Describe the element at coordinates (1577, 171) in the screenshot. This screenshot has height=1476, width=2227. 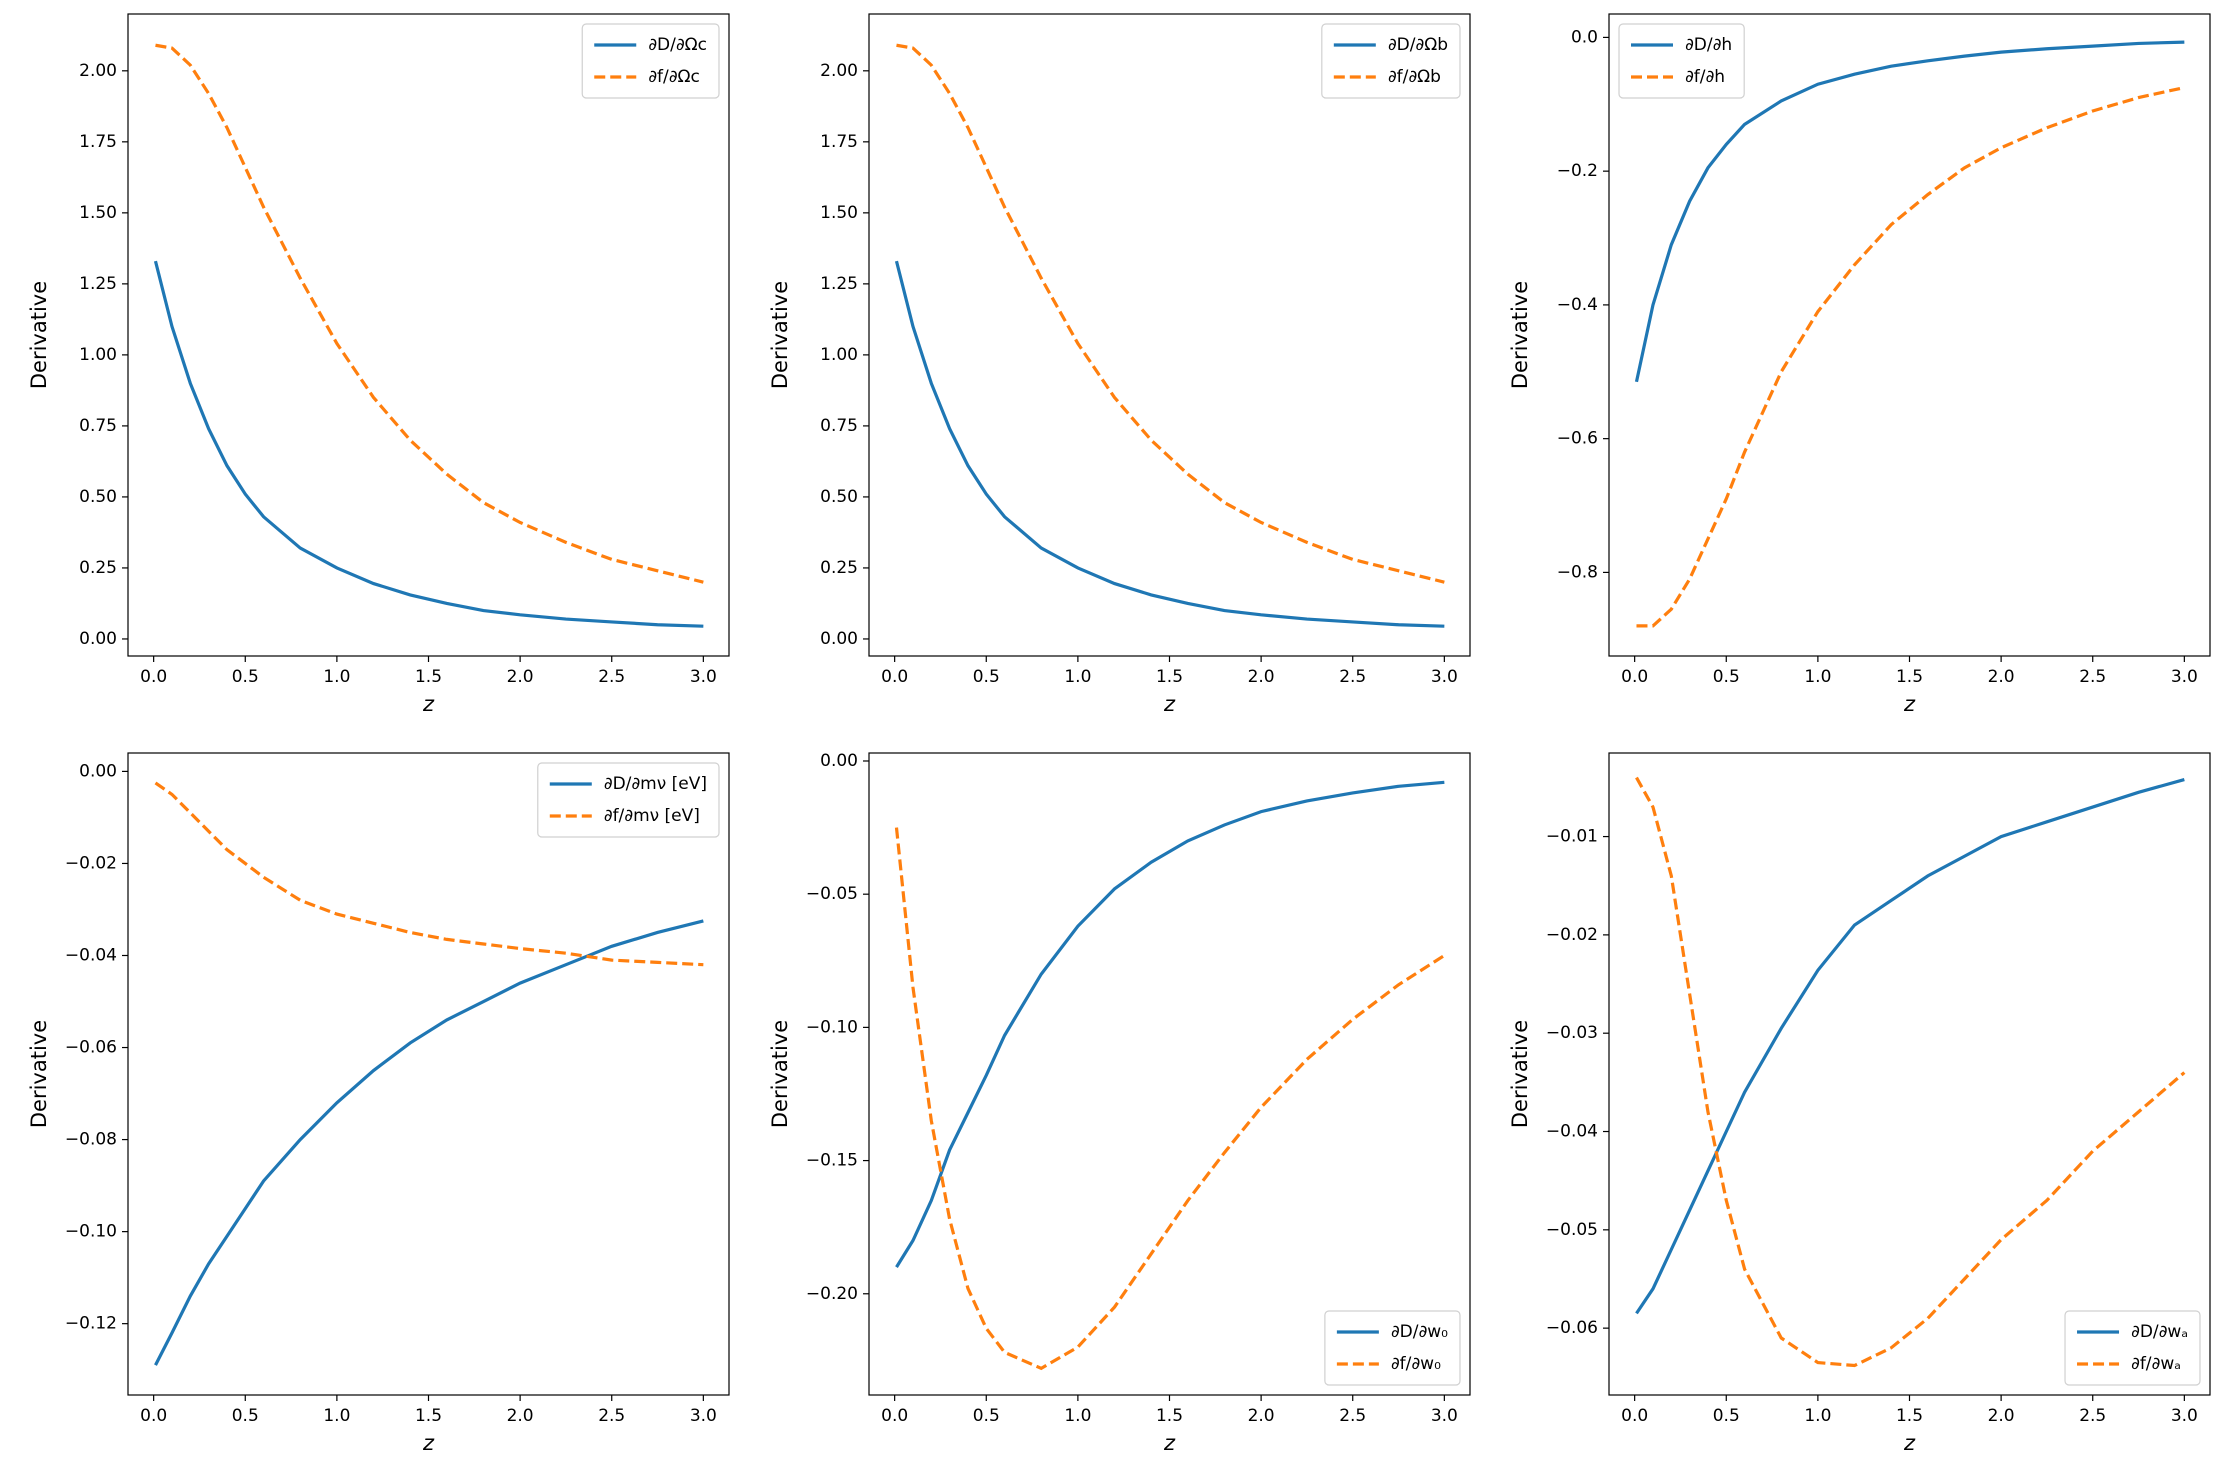
I see `y-tick-label: −0.2` at that location.